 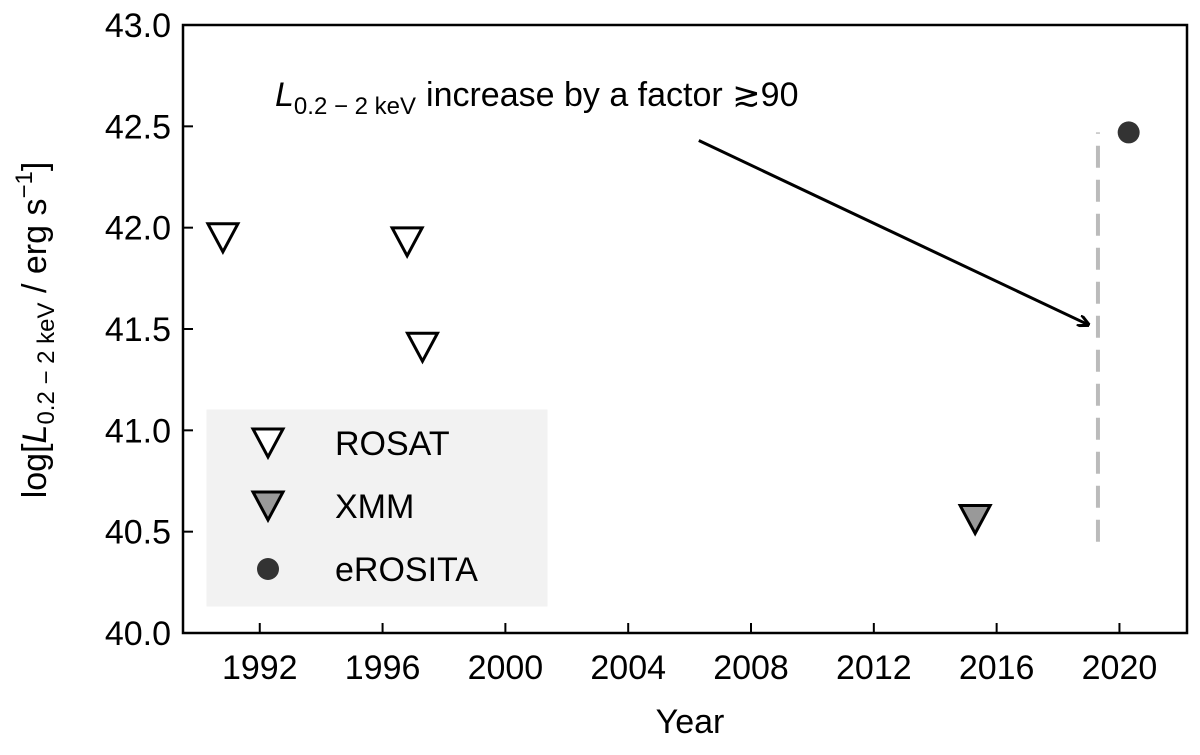 What do you see at coordinates (392, 444) in the screenshot?
I see `legend-label: ROSAT` at bounding box center [392, 444].